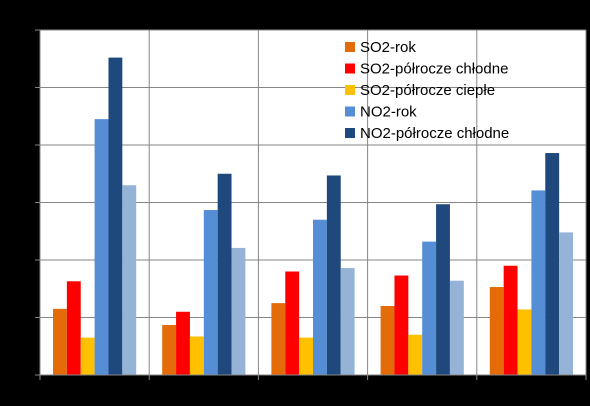 This screenshot has width=590, height=406. What do you see at coordinates (434, 69) in the screenshot?
I see `legend-label: SO2-półrocze chłodne` at bounding box center [434, 69].